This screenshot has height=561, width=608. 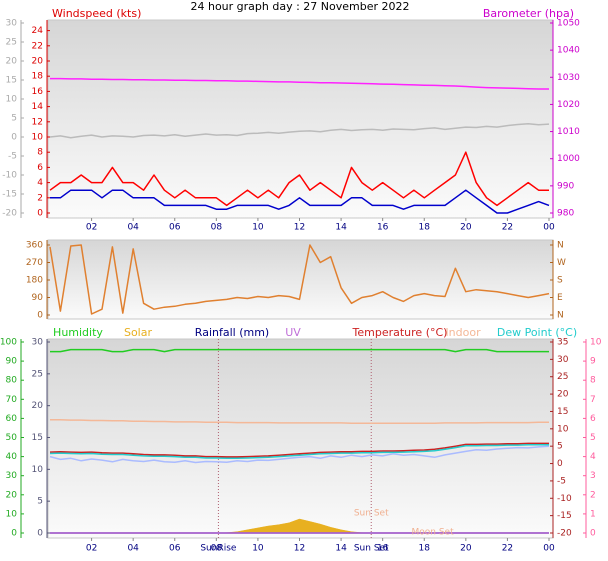 What do you see at coordinates (38, 92) in the screenshot?
I see `y-tick-label: 16` at bounding box center [38, 92].